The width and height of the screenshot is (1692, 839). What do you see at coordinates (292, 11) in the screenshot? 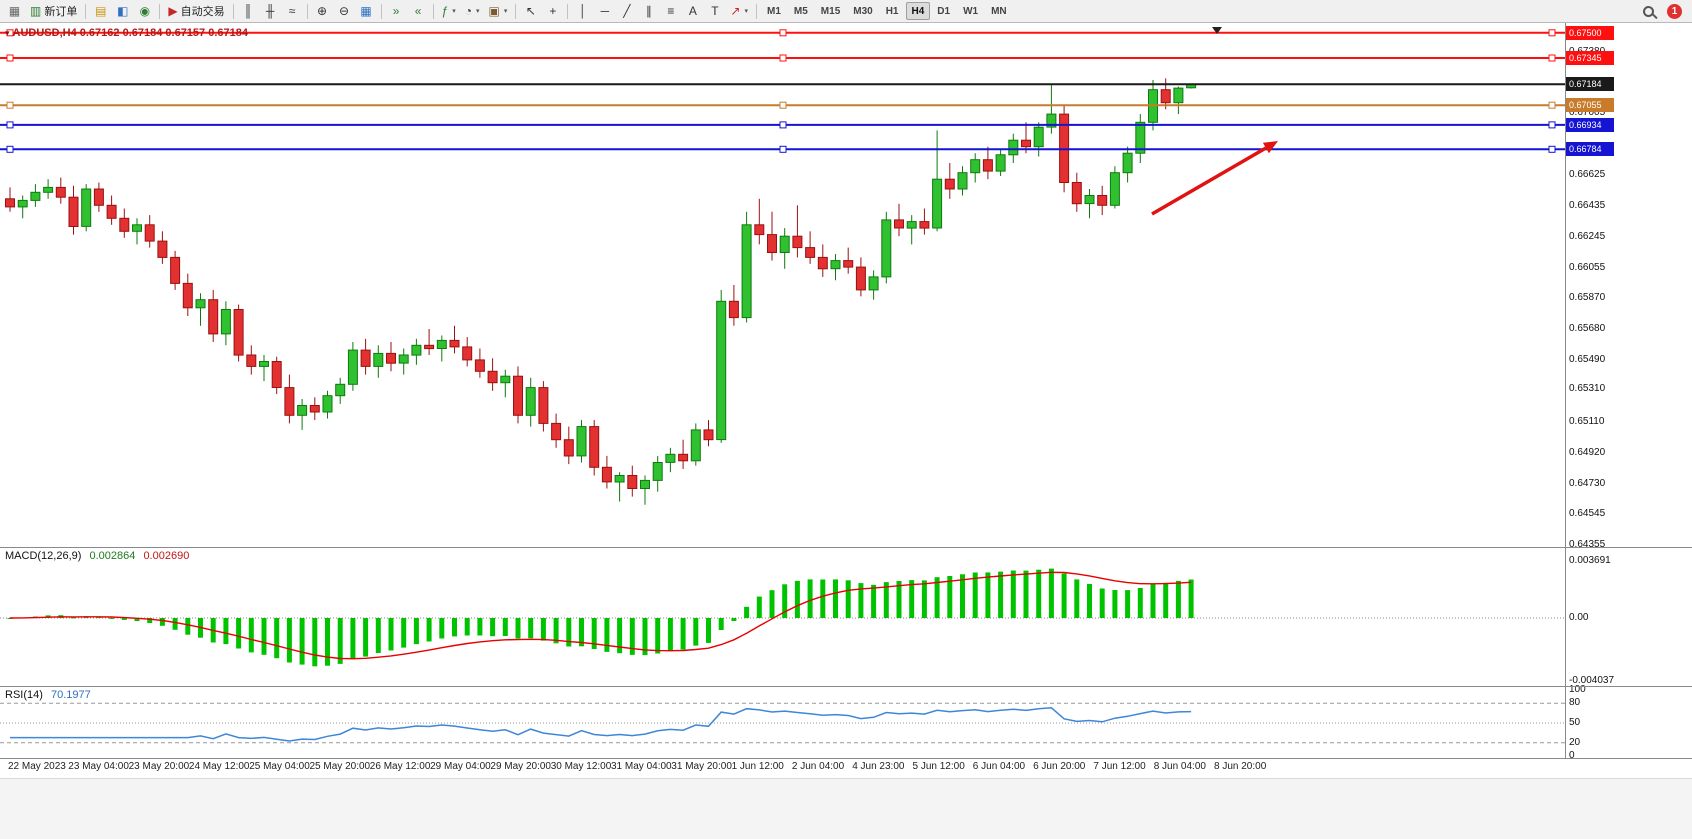
I see `line-chart-button: ≈` at bounding box center [292, 11].